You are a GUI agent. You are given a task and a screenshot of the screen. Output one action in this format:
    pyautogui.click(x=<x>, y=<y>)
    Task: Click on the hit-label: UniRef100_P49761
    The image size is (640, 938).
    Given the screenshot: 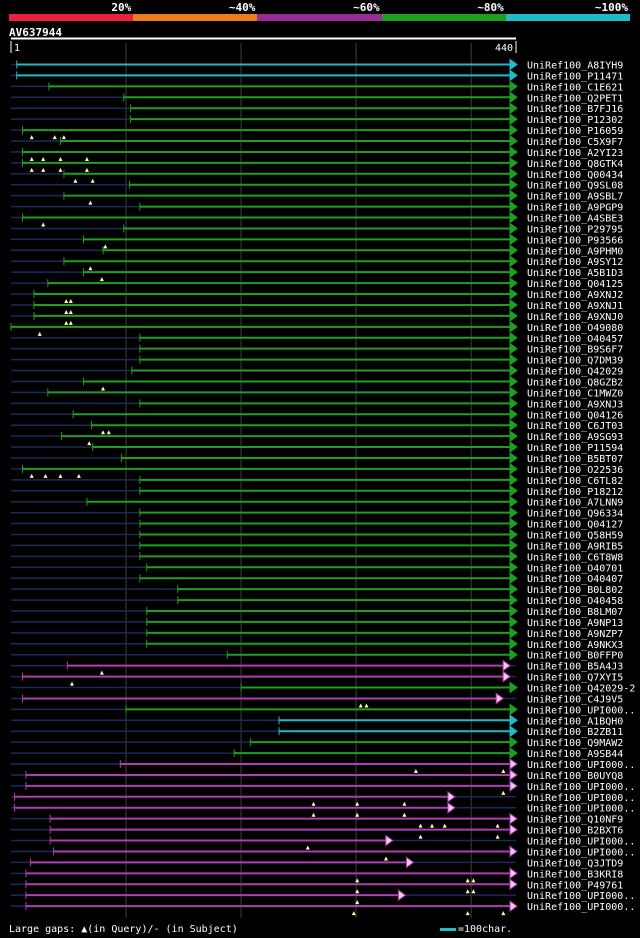 What is the action you would take?
    pyautogui.click(x=575, y=885)
    